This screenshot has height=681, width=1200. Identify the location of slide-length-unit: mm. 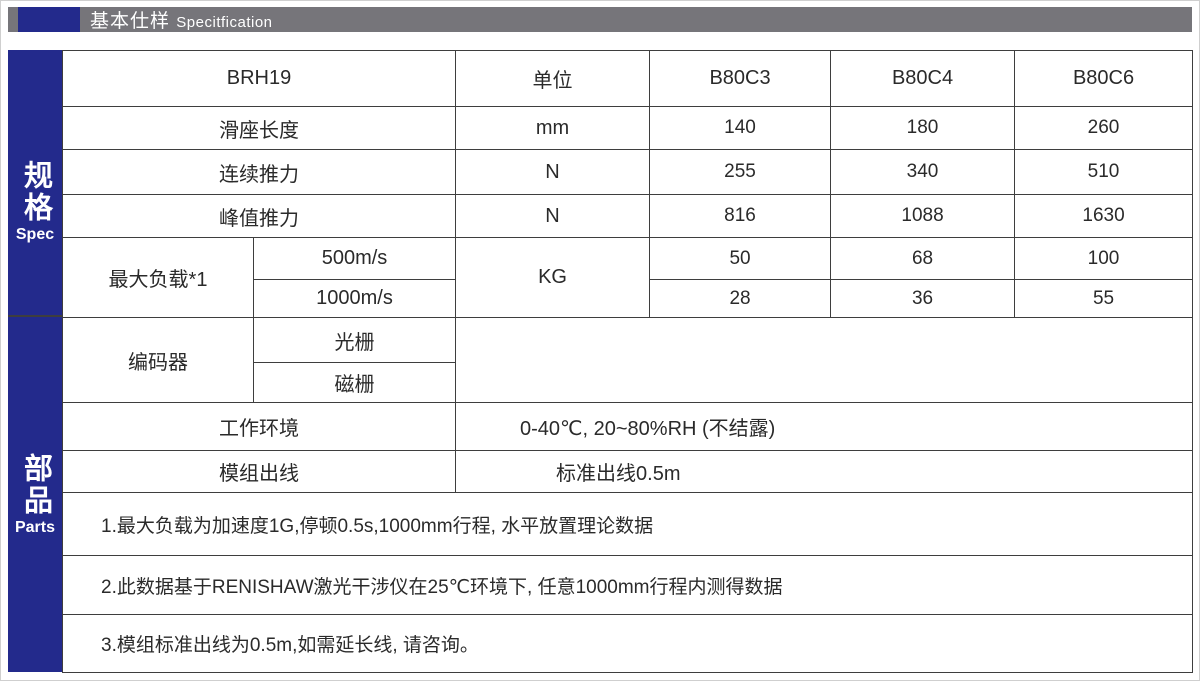
(553, 128).